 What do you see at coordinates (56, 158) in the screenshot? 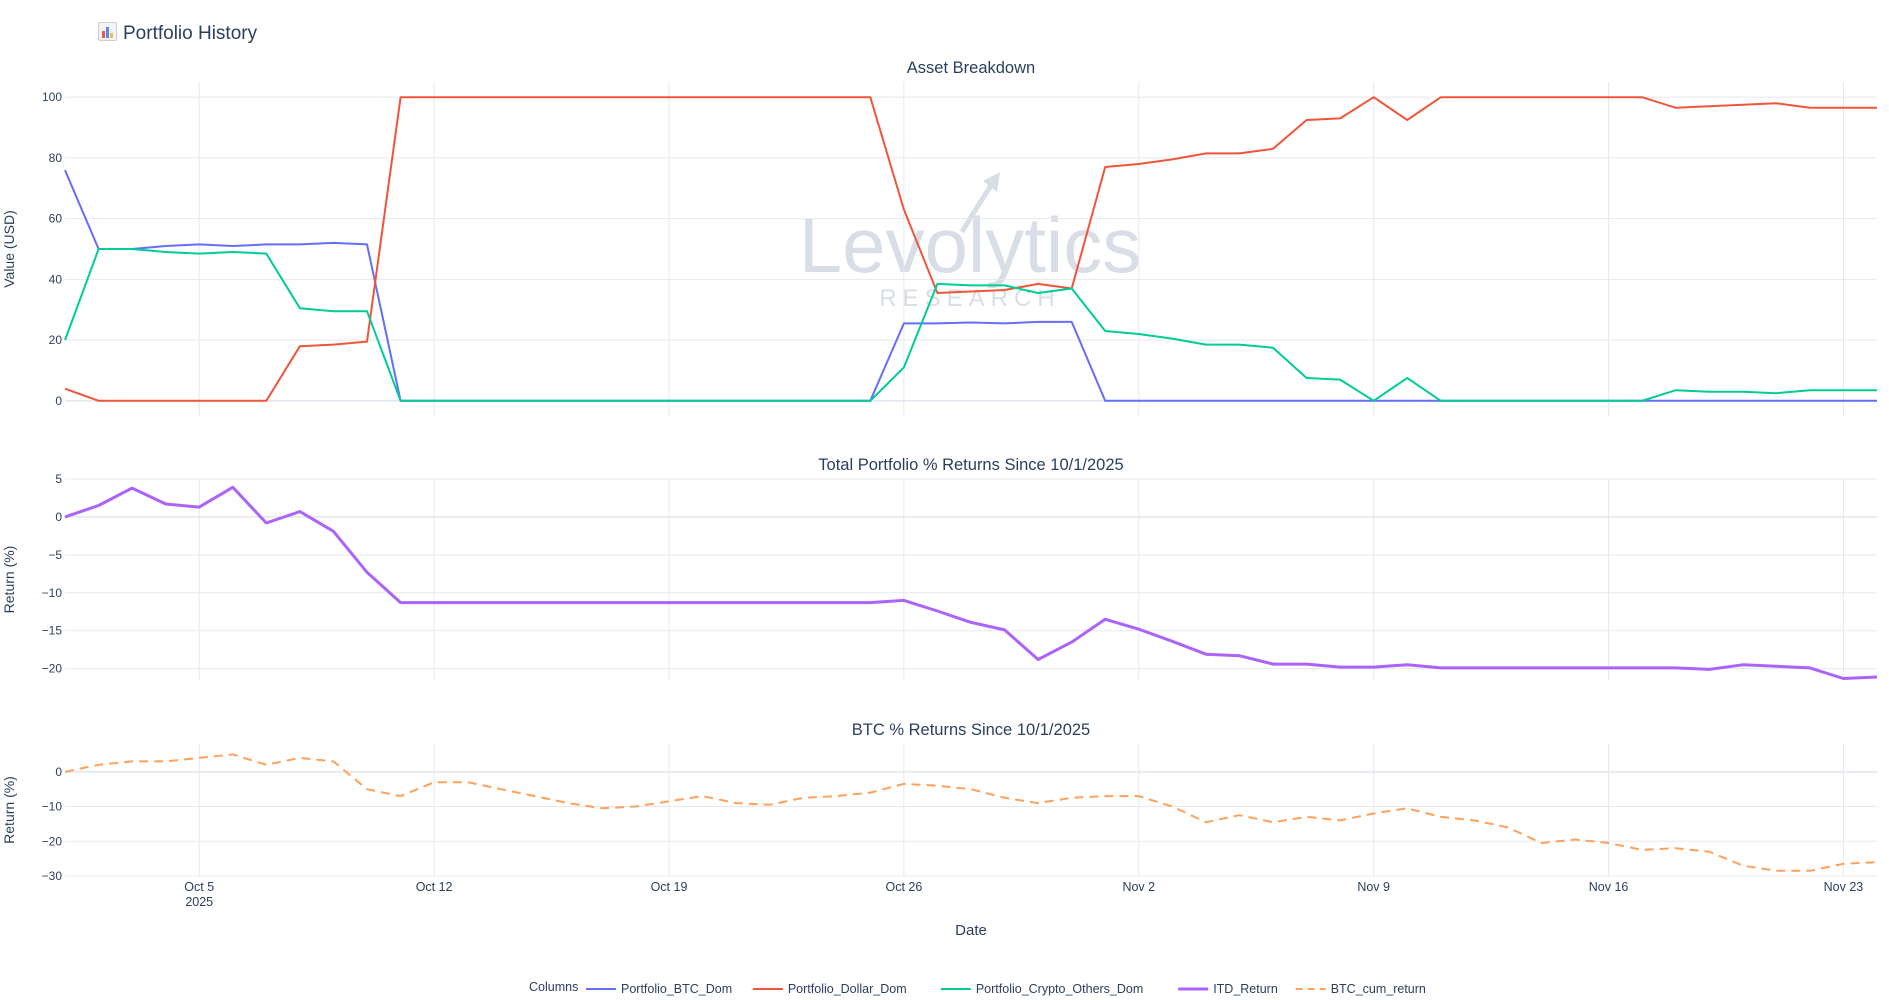
I see `y-tick-label: 80` at bounding box center [56, 158].